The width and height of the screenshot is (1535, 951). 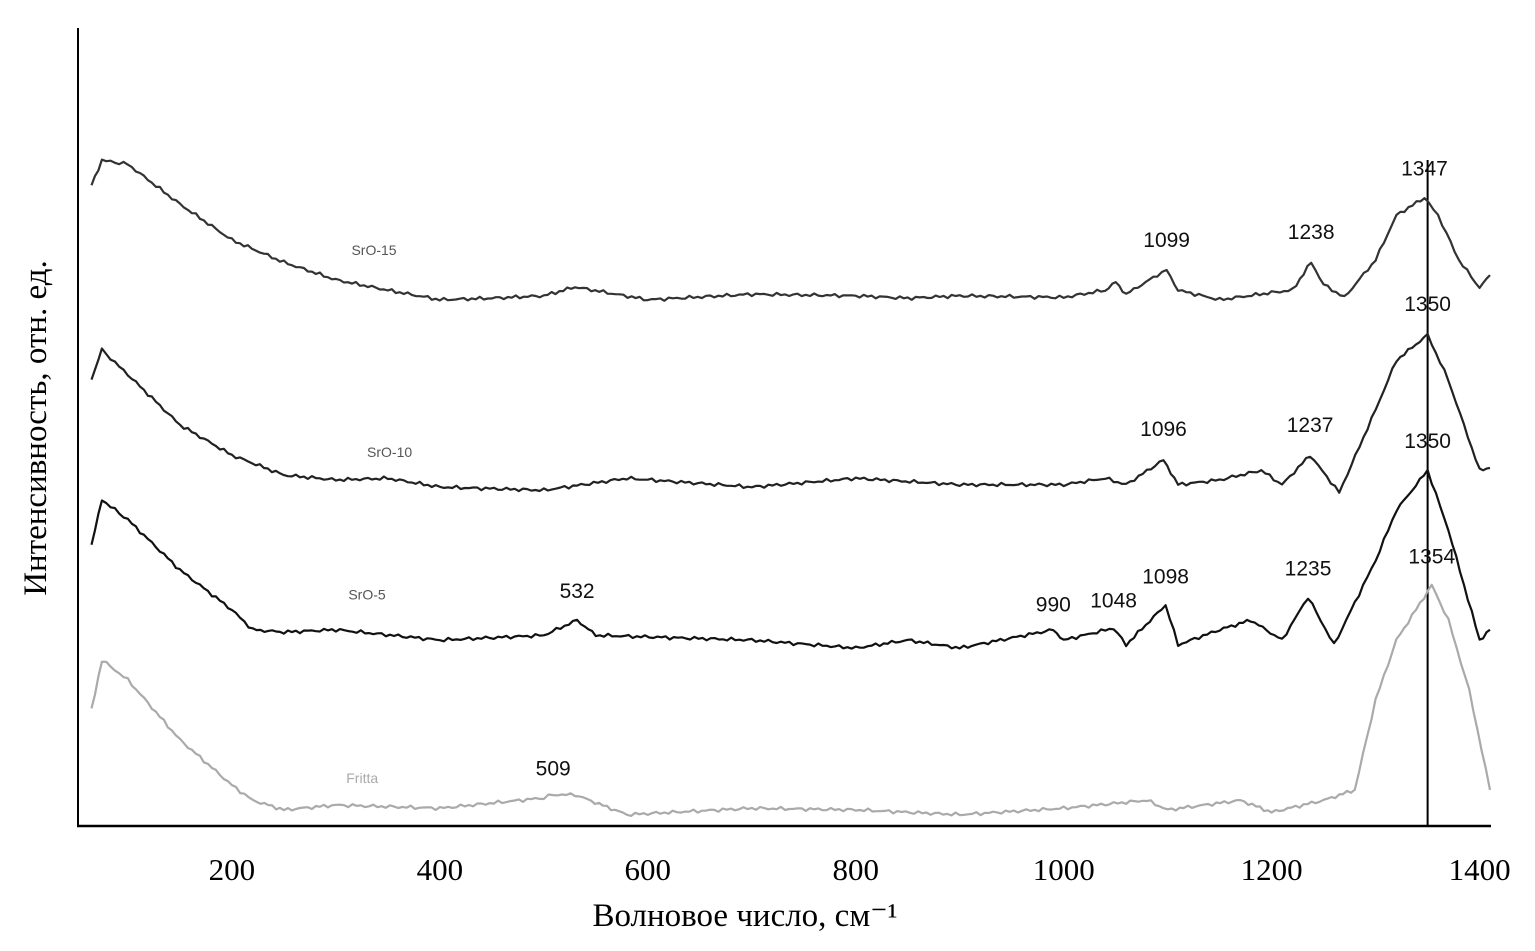 What do you see at coordinates (1311, 232) in the screenshot?
I see `peak-label: 1238` at bounding box center [1311, 232].